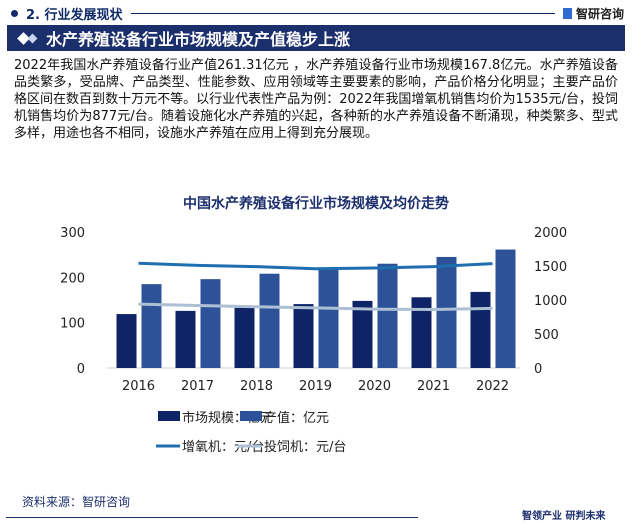 Image resolution: width=632 pixels, height=524 pixels. What do you see at coordinates (305, 447) in the screenshot?
I see `legend-label: 投饲机：元/台` at bounding box center [305, 447].